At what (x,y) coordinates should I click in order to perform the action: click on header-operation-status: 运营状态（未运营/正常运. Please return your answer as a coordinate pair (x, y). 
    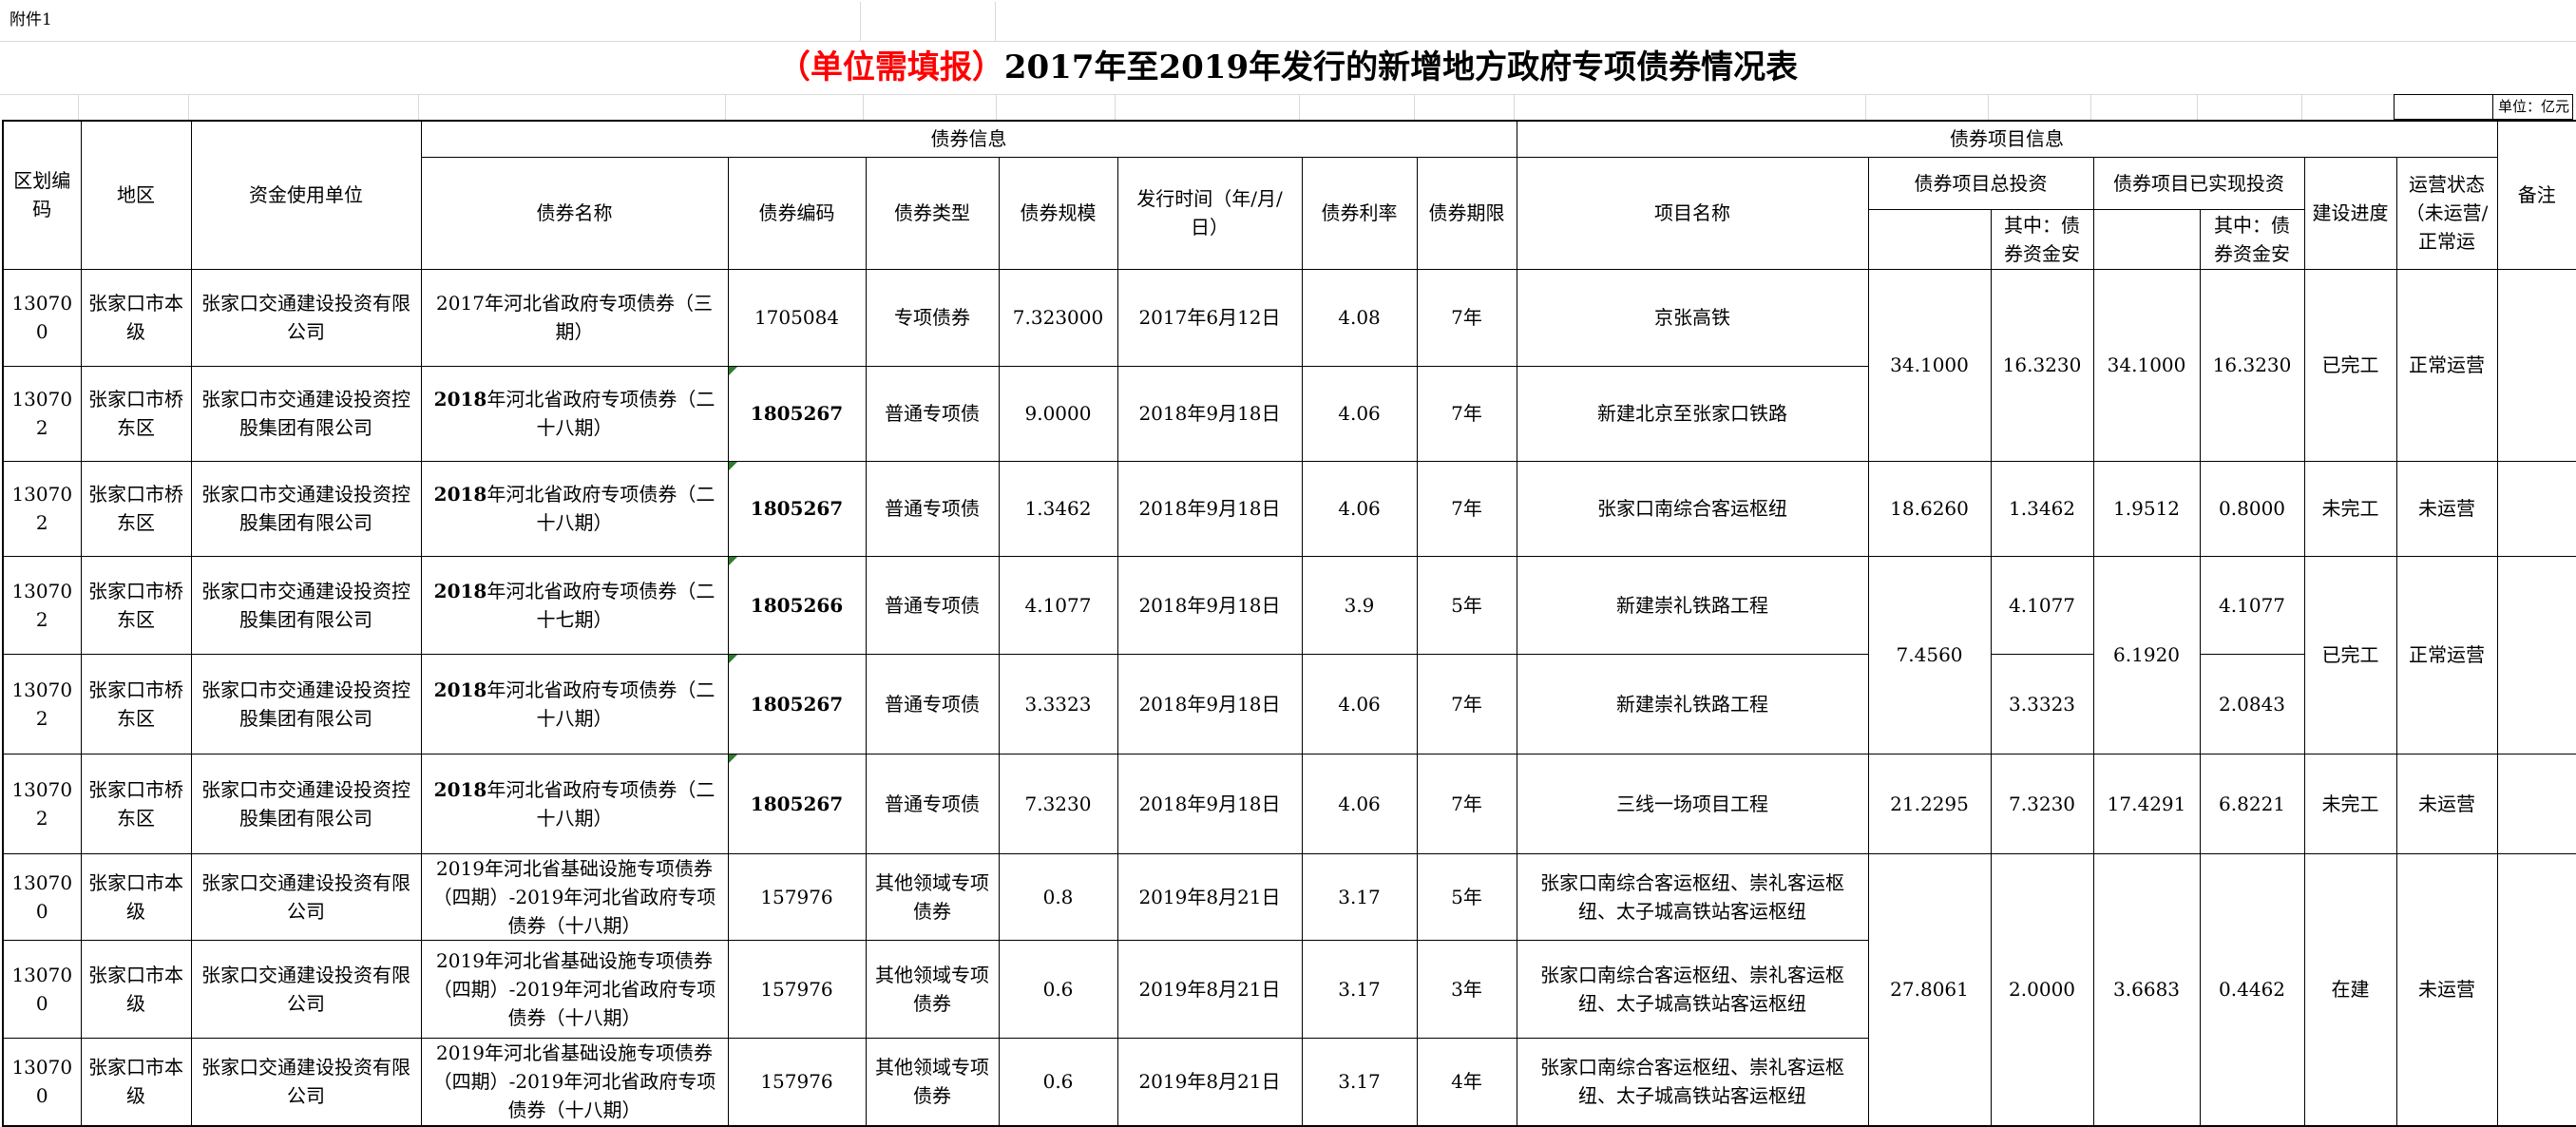
    Looking at the image, I should click on (2446, 213).